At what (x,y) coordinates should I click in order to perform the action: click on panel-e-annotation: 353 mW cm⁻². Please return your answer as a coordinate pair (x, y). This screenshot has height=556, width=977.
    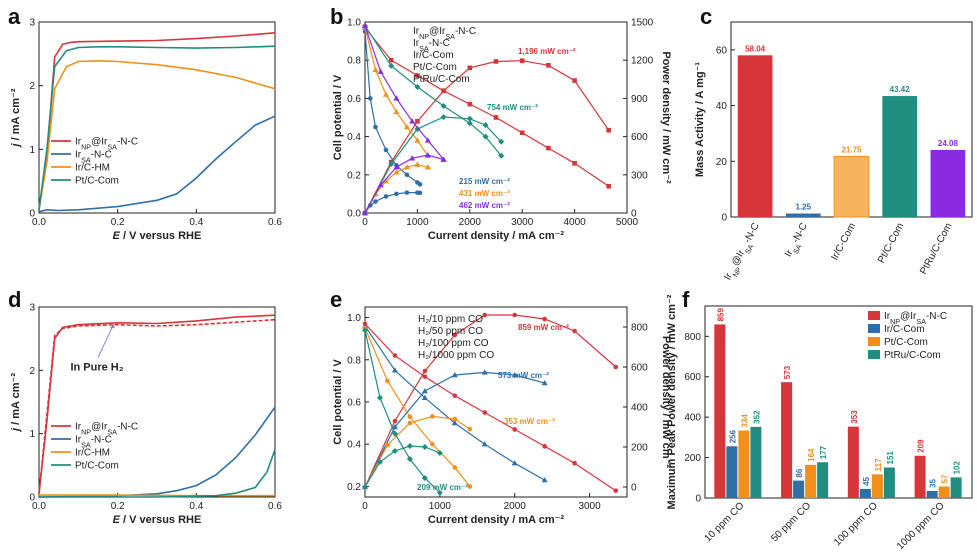
    Looking at the image, I should click on (529, 421).